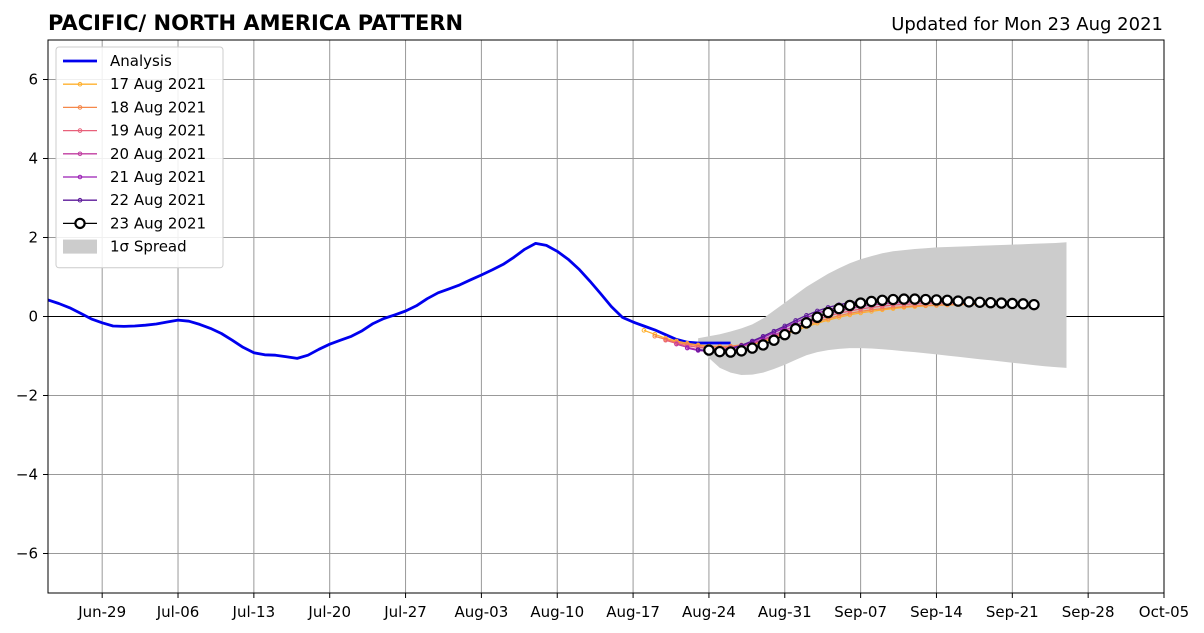 Image resolution: width=1204 pixels, height=633 pixels. I want to click on legend-label: 1σ Spread, so click(148, 247).